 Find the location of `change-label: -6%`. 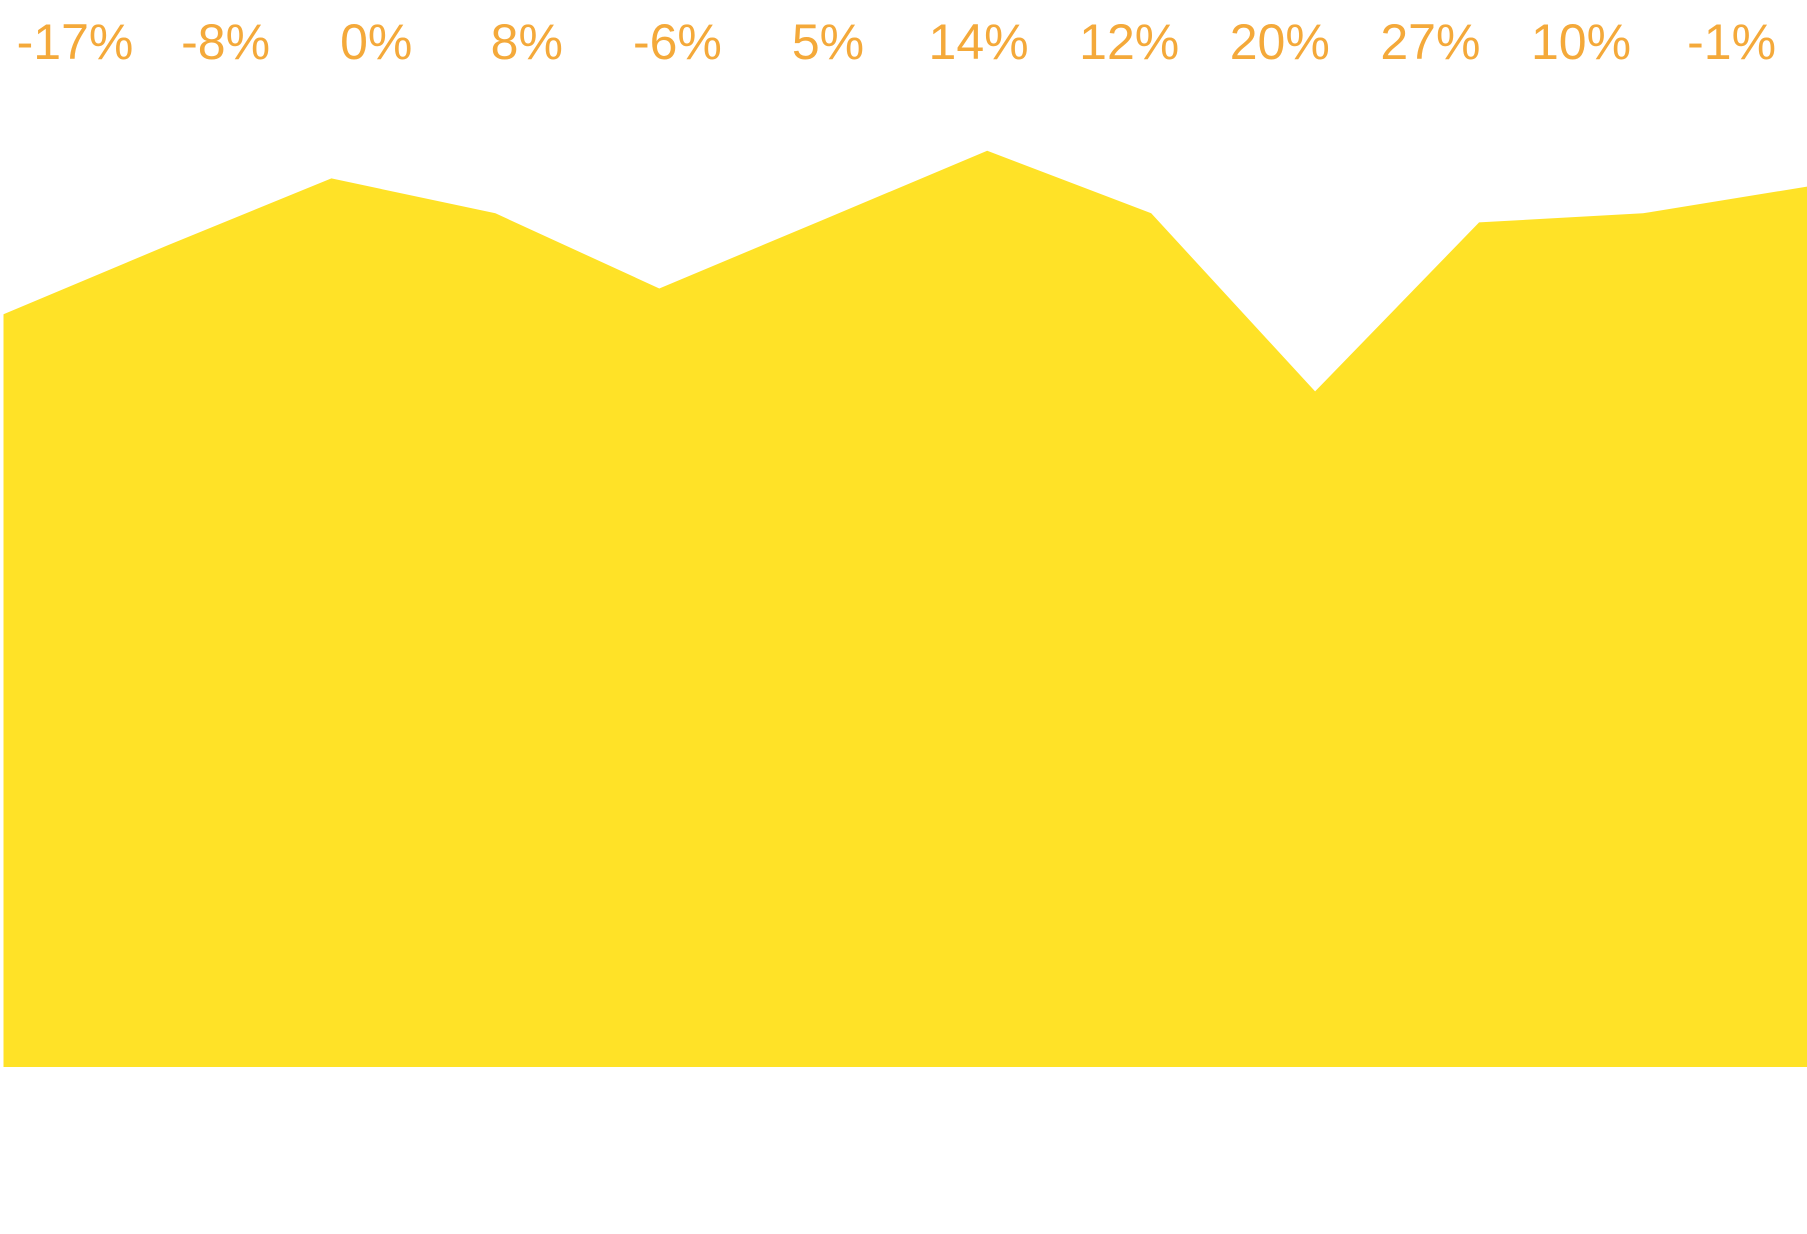

change-label: -6% is located at coordinates (677, 42).